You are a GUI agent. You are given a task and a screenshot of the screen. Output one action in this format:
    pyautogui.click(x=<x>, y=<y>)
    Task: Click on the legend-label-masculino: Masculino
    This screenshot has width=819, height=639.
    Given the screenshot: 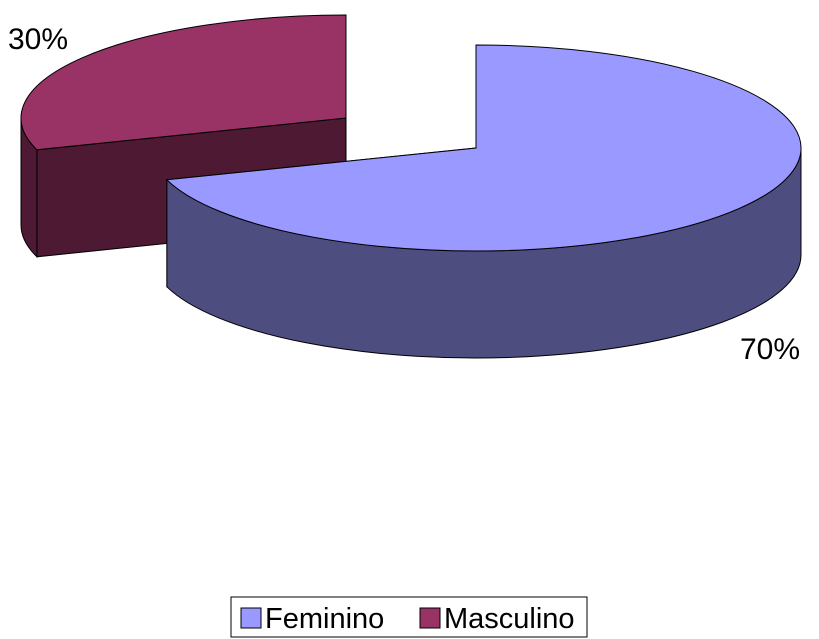 What is the action you would take?
    pyautogui.click(x=509, y=619)
    